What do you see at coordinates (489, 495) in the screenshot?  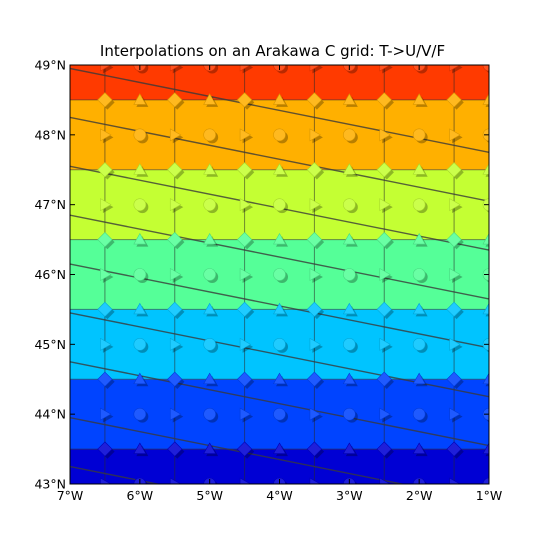 I see `x-tick-label: 1°W` at bounding box center [489, 495].